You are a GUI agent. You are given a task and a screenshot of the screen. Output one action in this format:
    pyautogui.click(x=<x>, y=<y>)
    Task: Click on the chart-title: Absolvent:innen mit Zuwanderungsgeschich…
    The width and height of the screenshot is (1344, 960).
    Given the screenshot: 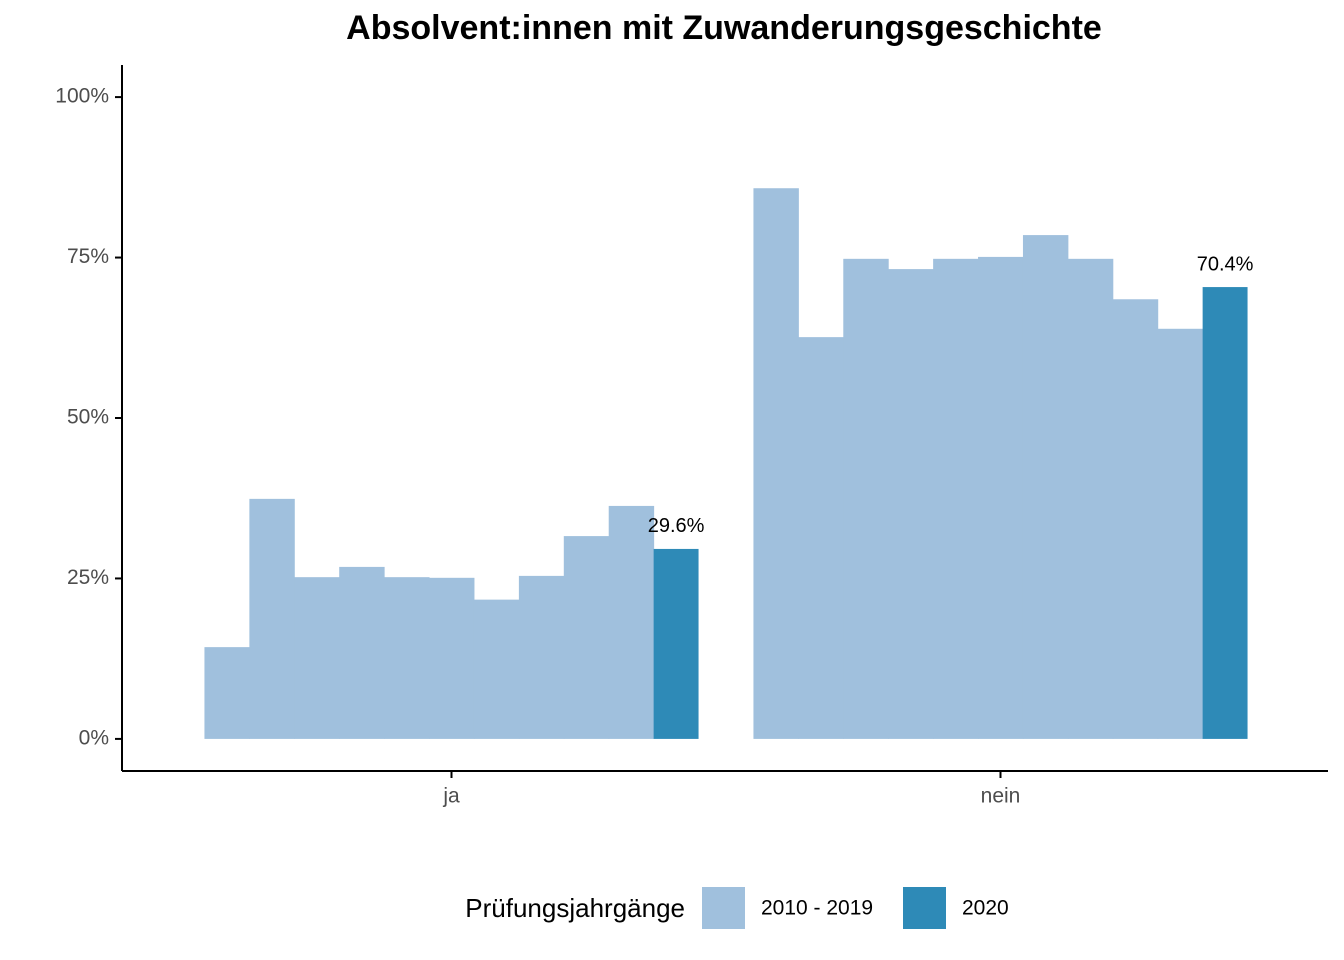 What is the action you would take?
    pyautogui.click(x=724, y=28)
    